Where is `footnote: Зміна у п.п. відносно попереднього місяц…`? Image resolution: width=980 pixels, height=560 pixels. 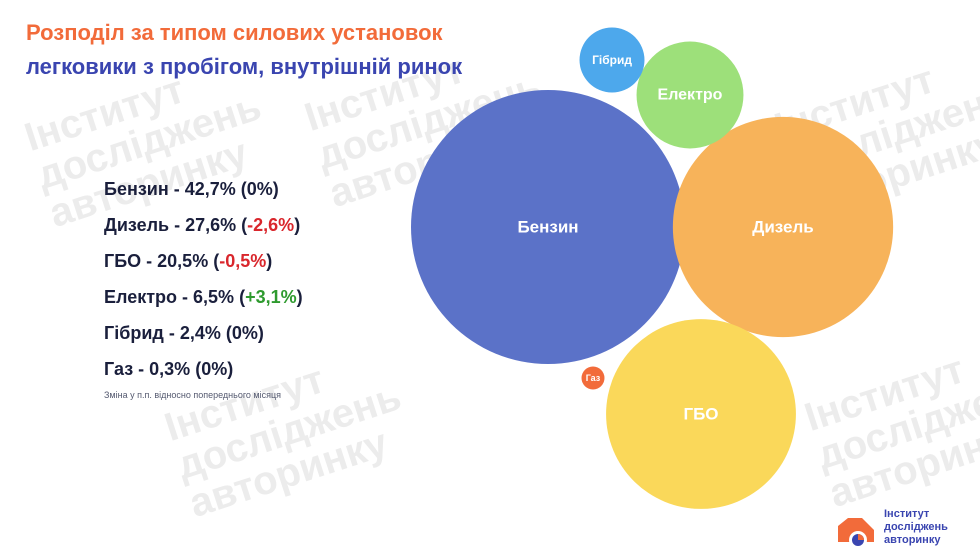 footnote: Зміна у п.п. відносно попереднього місяц… is located at coordinates (192, 395).